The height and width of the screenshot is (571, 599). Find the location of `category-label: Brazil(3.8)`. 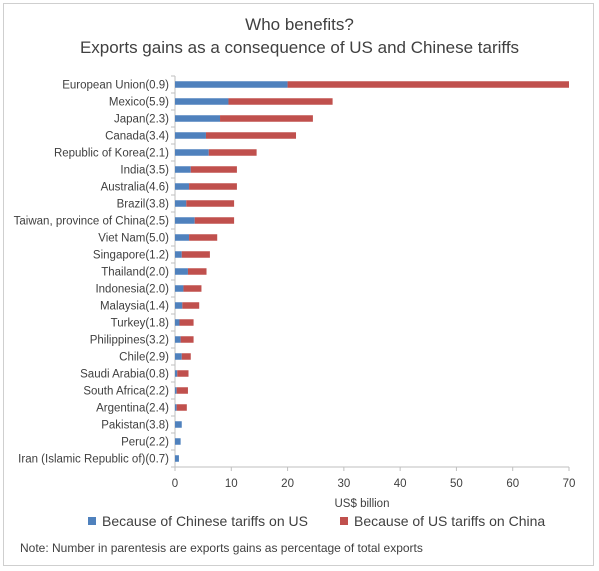

category-label: Brazil(3.8) is located at coordinates (143, 205).